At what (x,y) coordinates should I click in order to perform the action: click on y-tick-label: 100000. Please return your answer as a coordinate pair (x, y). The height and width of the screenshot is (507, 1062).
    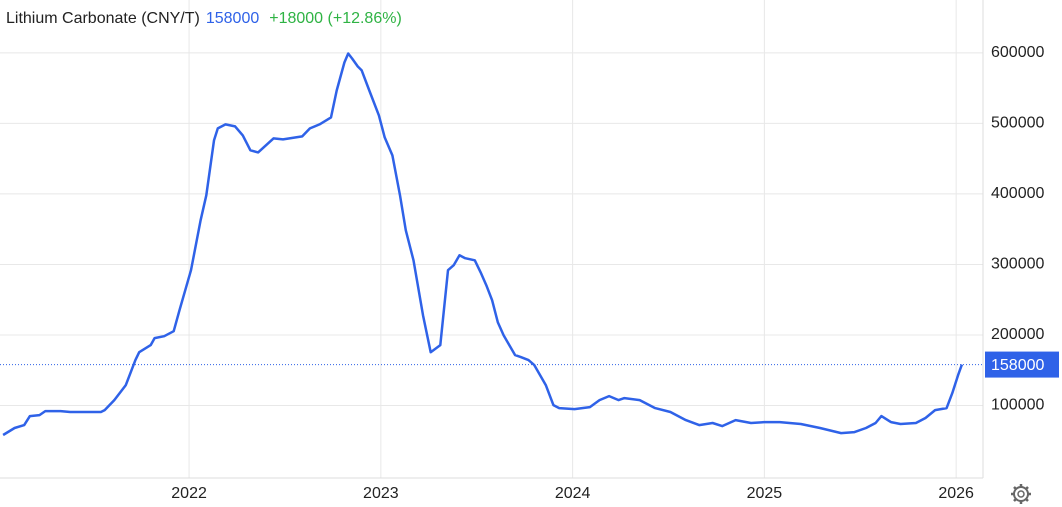
    Looking at the image, I should click on (1017, 405).